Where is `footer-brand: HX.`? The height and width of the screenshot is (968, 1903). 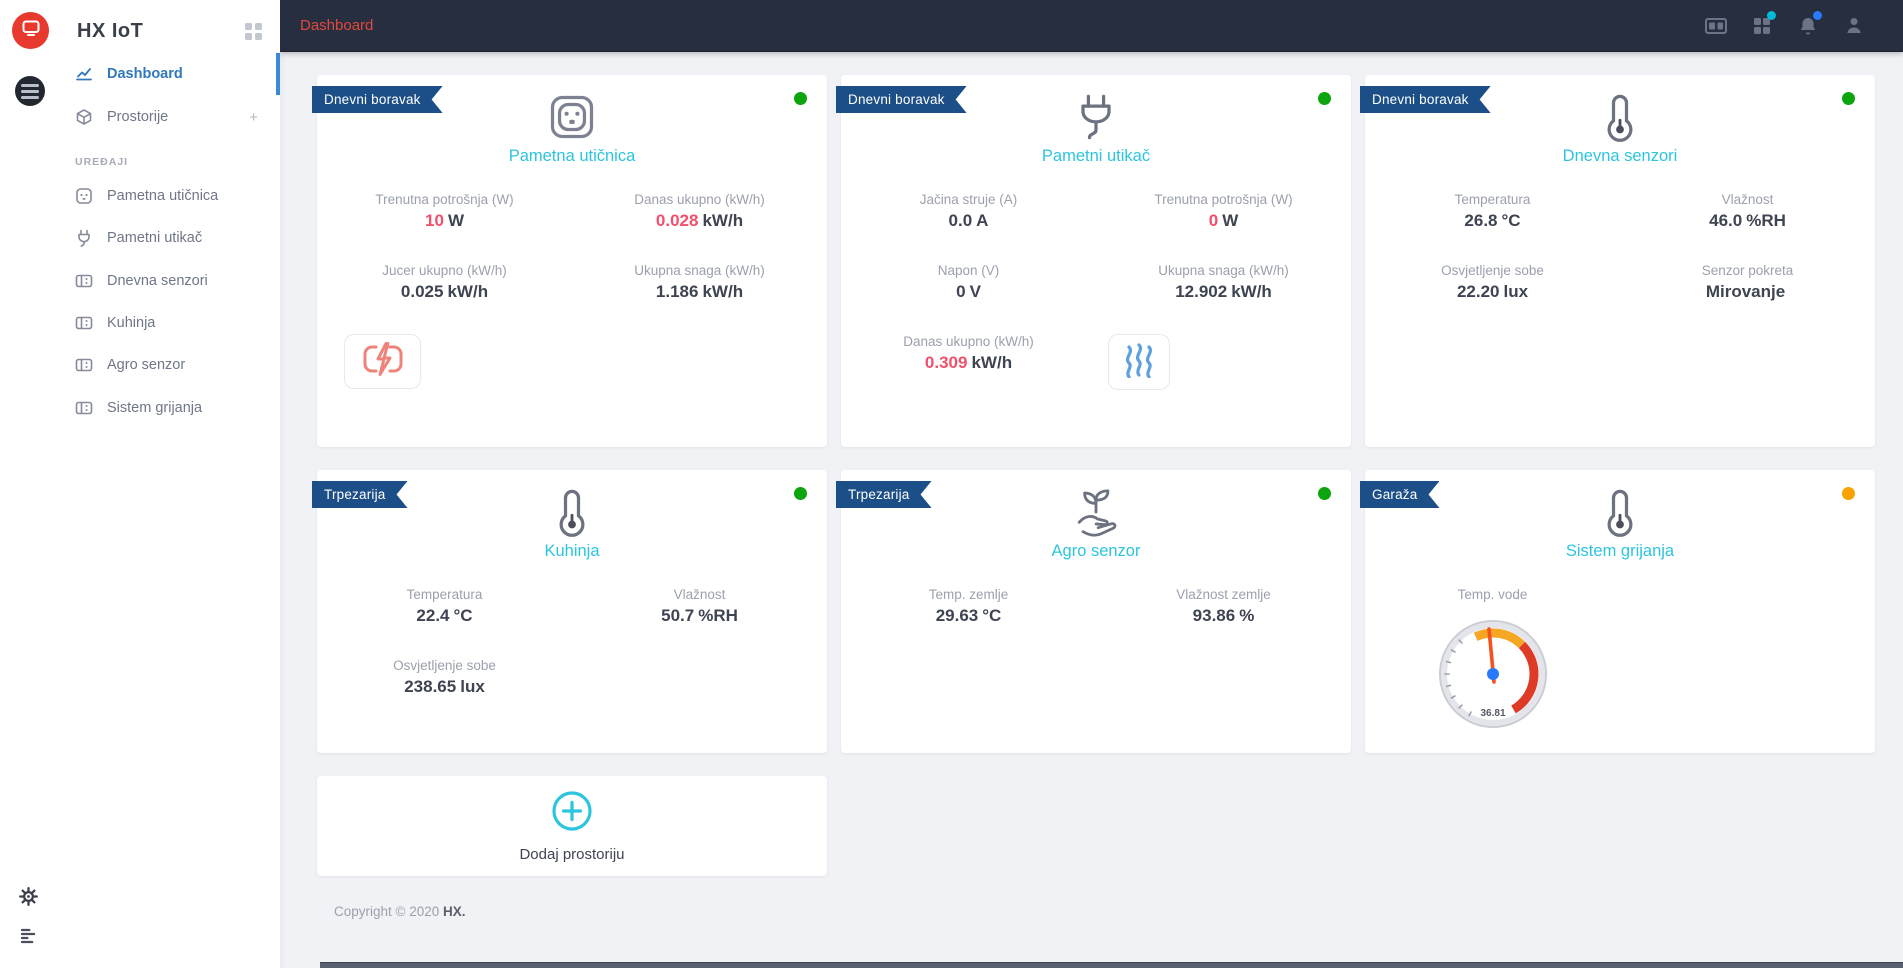
footer-brand: HX. is located at coordinates (454, 911).